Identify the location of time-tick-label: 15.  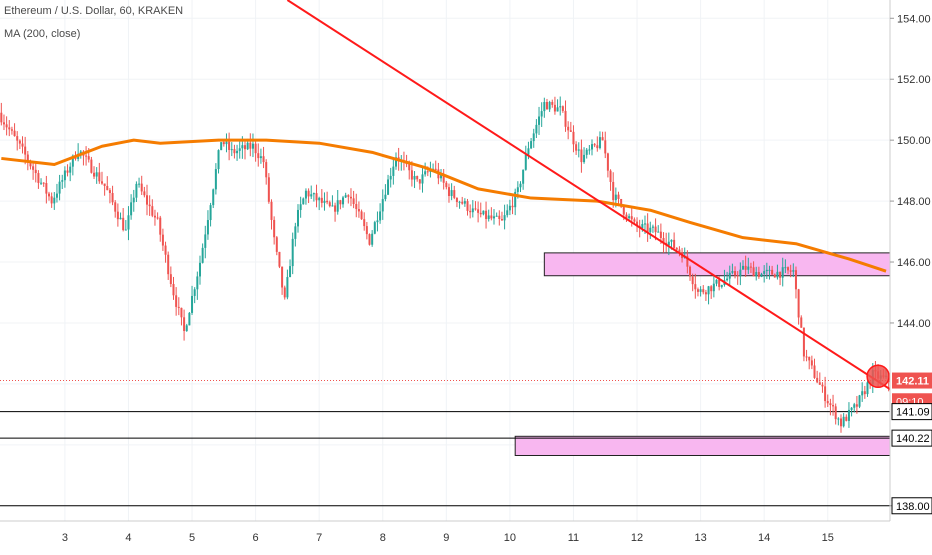
(828, 538).